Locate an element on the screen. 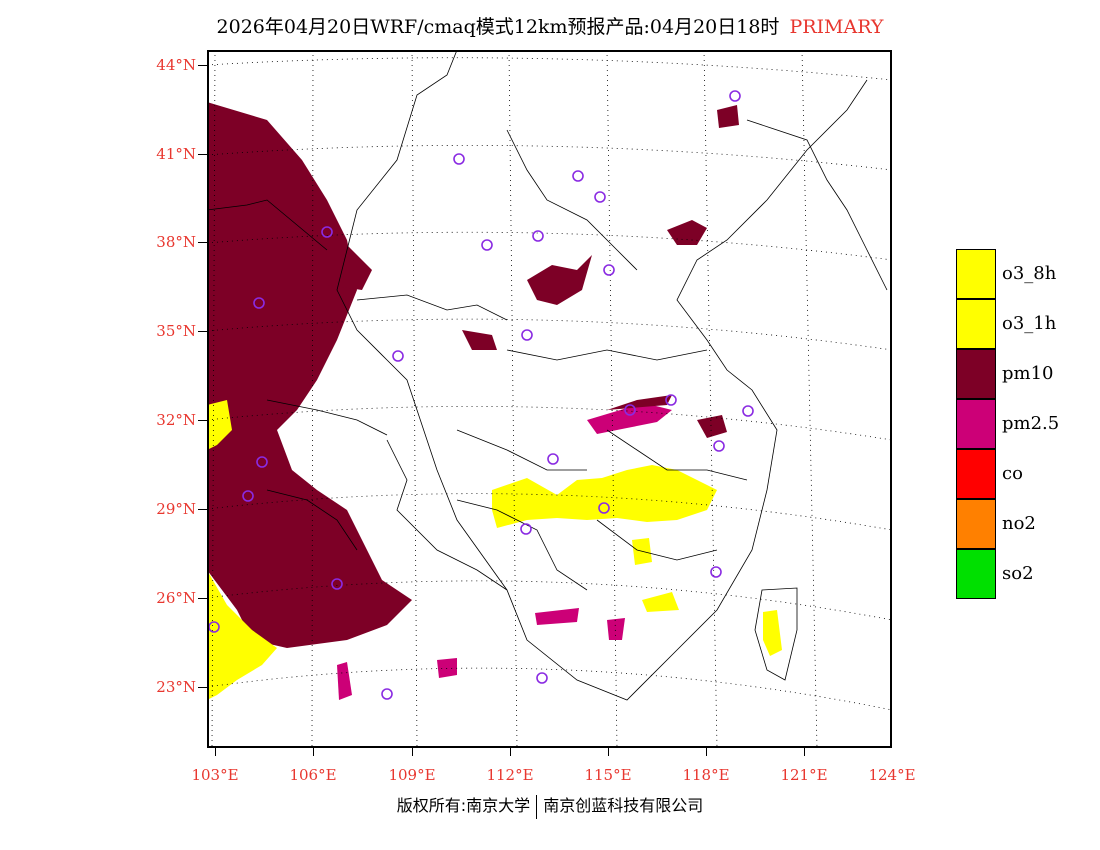 This screenshot has width=1100, height=850. lon-label-112: 112°E is located at coordinates (510, 775).